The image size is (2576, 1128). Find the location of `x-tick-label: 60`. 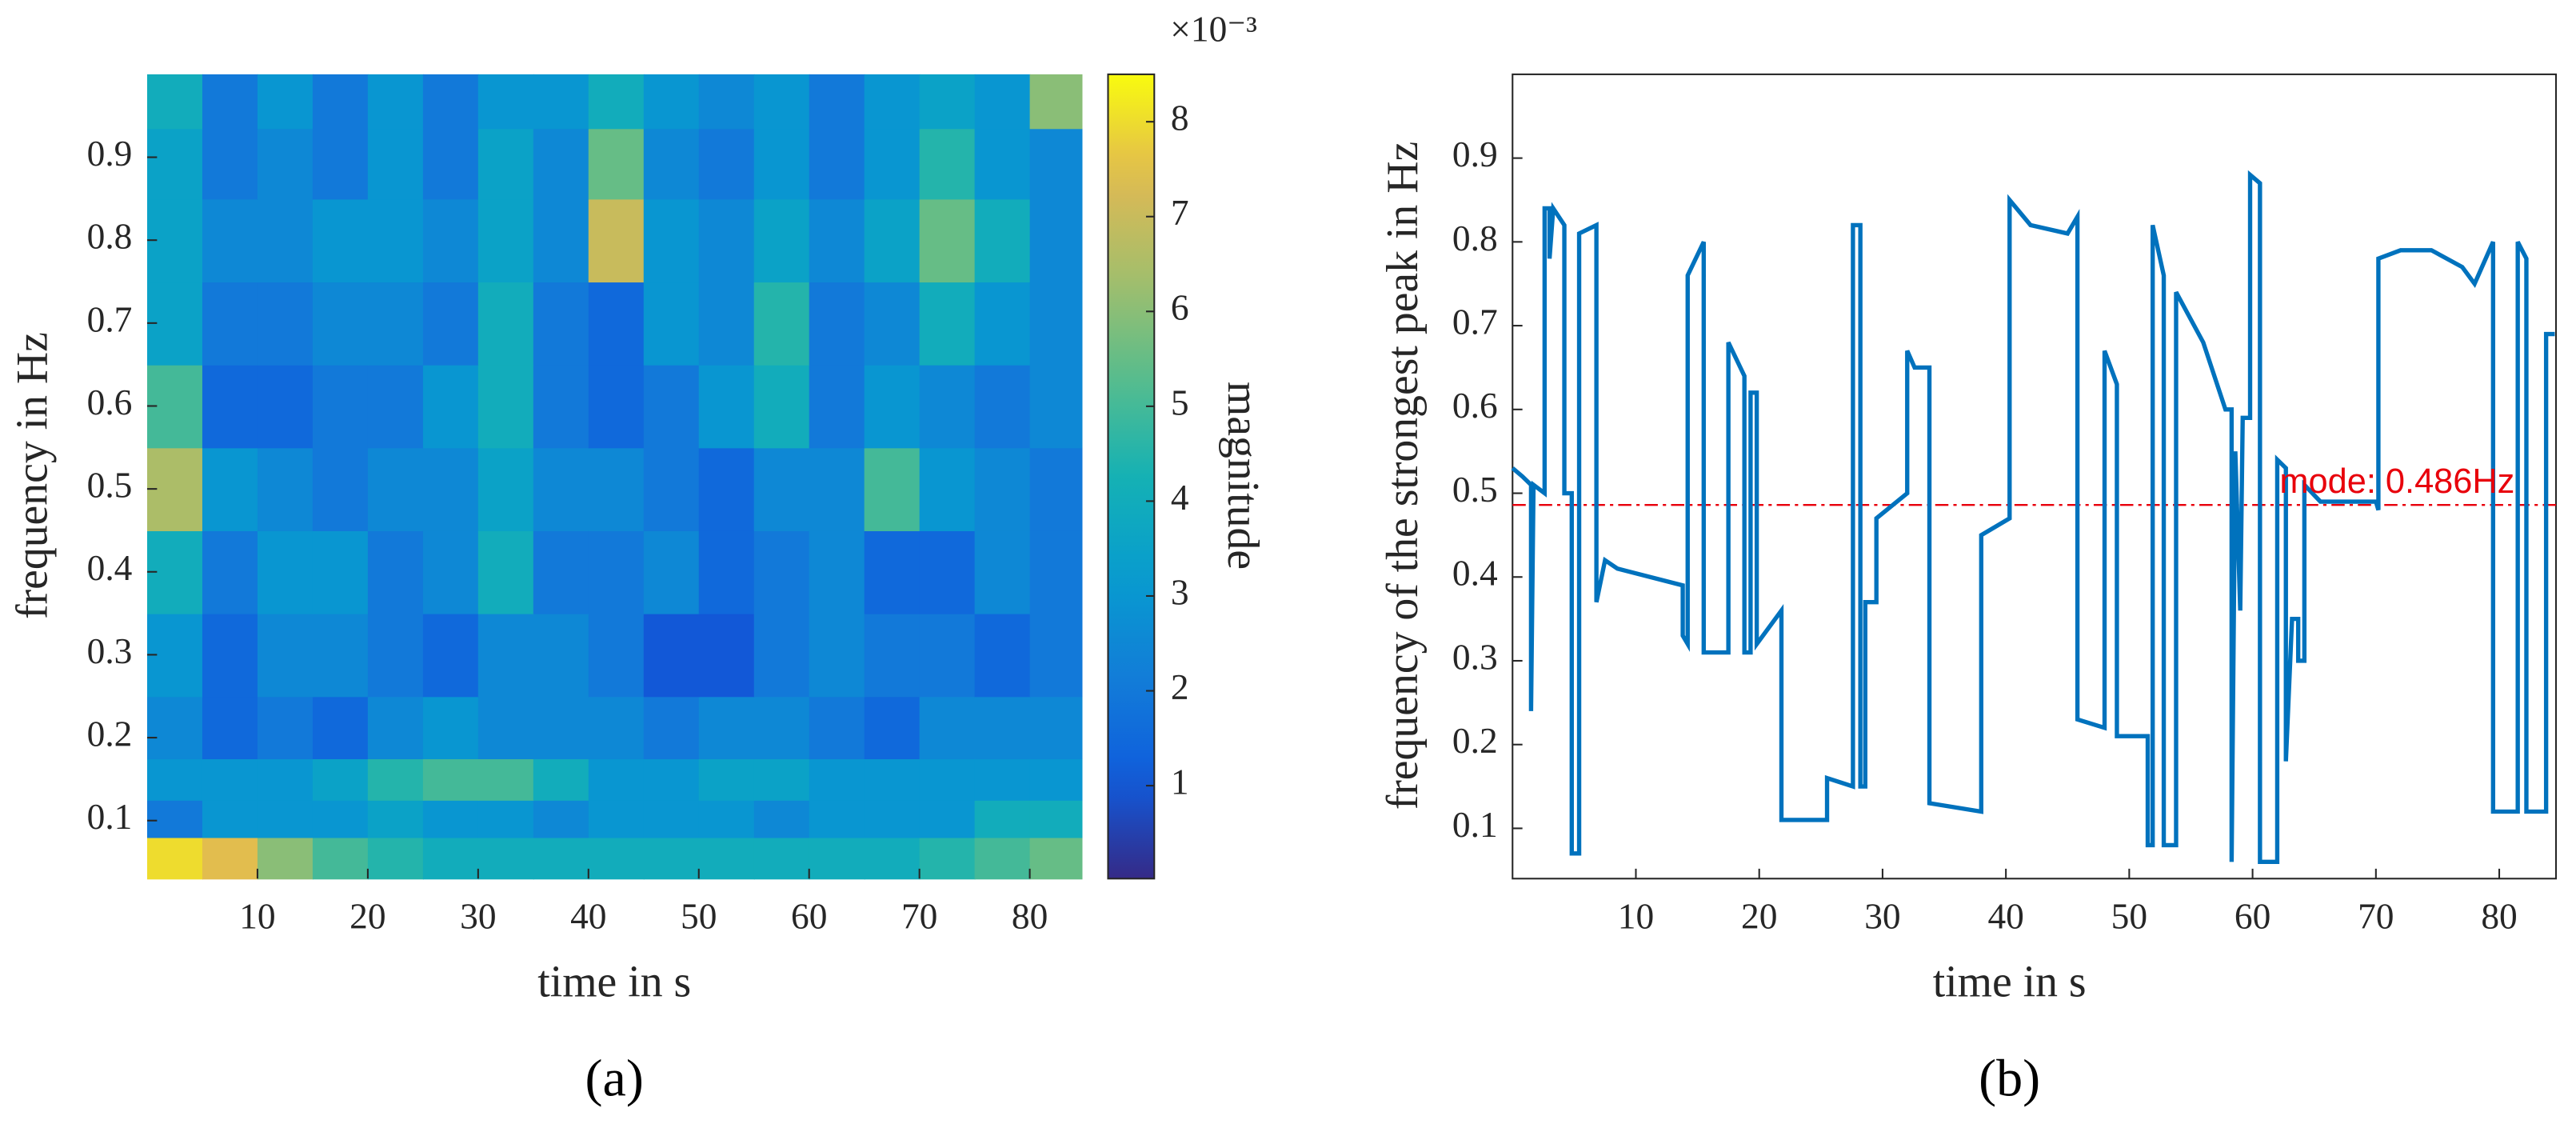

x-tick-label: 60 is located at coordinates (809, 916).